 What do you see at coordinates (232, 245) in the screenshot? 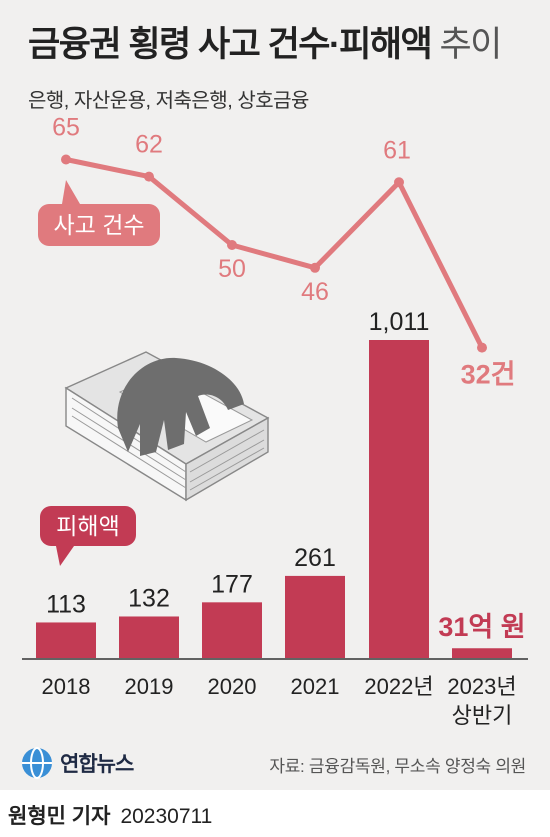
I see `line-point-2020` at bounding box center [232, 245].